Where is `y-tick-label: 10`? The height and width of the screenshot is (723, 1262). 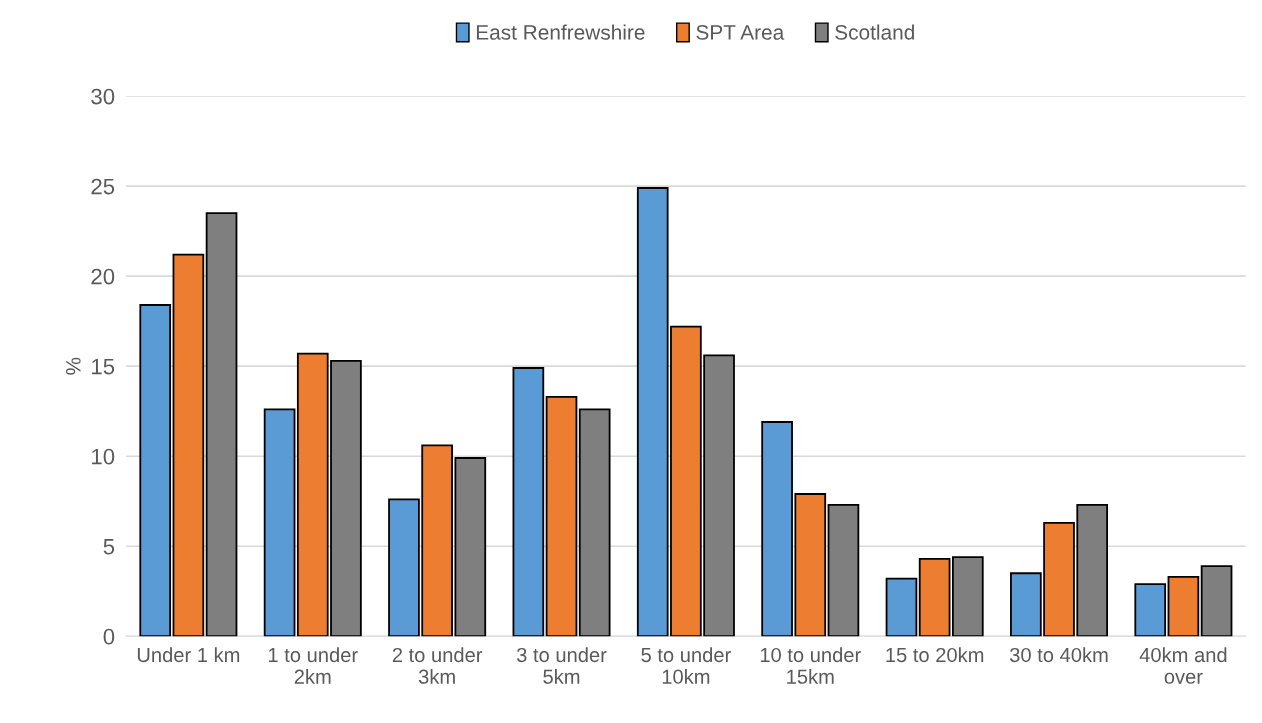 y-tick-label: 10 is located at coordinates (103, 456).